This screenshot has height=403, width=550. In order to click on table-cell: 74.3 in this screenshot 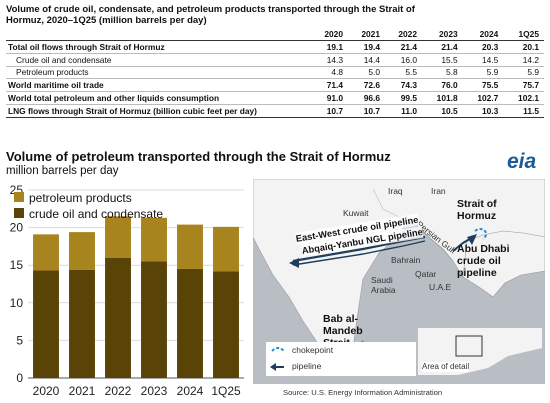, I will do `click(403, 85)`.